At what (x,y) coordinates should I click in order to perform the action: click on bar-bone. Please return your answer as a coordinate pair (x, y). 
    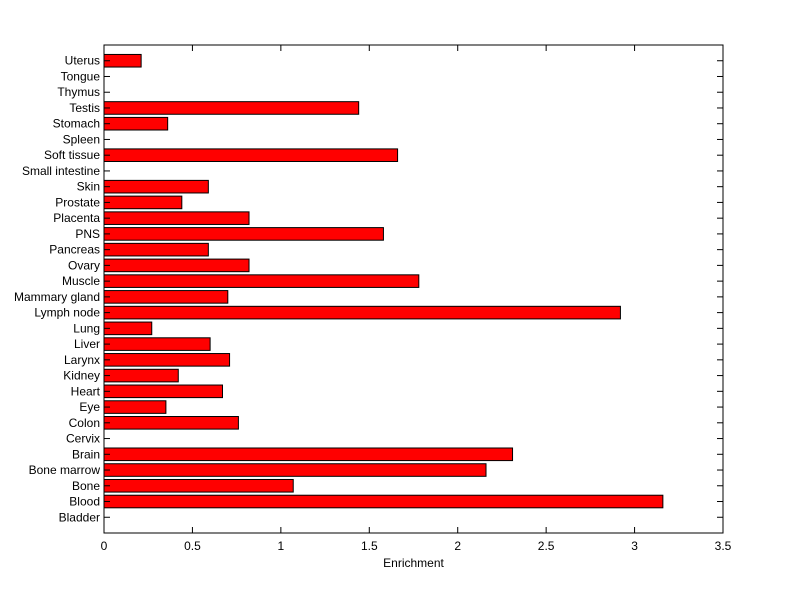
    Looking at the image, I should click on (198, 485).